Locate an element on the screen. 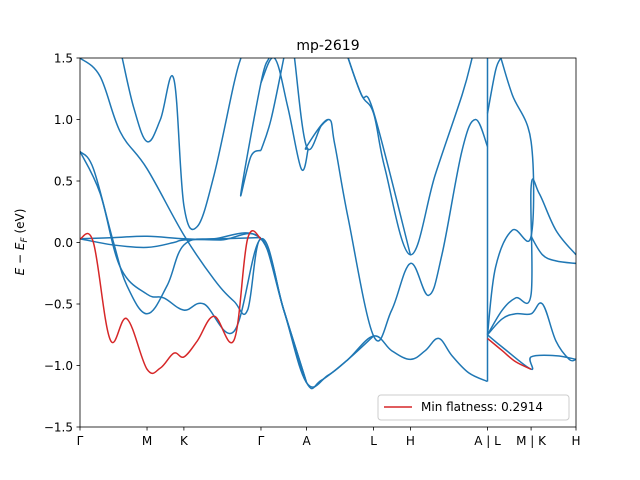 The image size is (640, 480). x-tick-label: K is located at coordinates (184, 441).